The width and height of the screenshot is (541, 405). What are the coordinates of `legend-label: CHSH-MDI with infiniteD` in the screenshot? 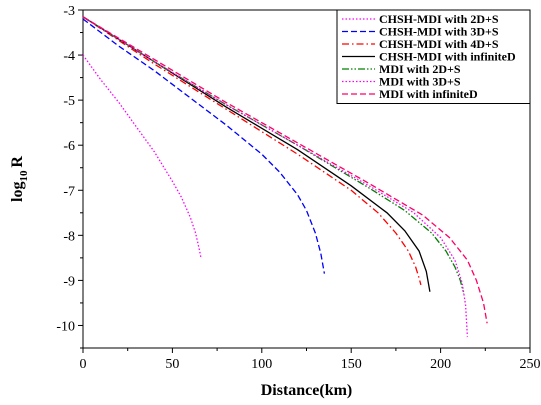 It's located at (447, 57).